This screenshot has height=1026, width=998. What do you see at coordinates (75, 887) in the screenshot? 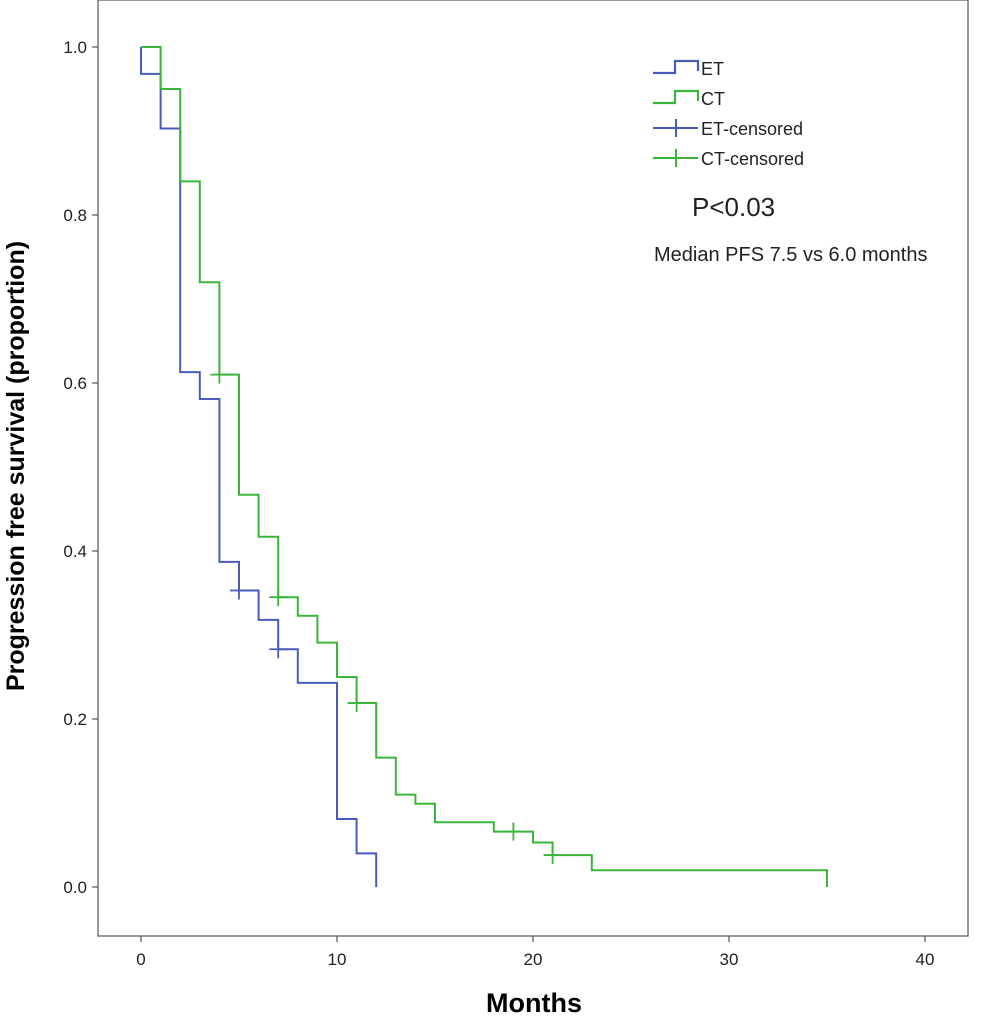
I see `y-tick-label: 0.0` at bounding box center [75, 887].